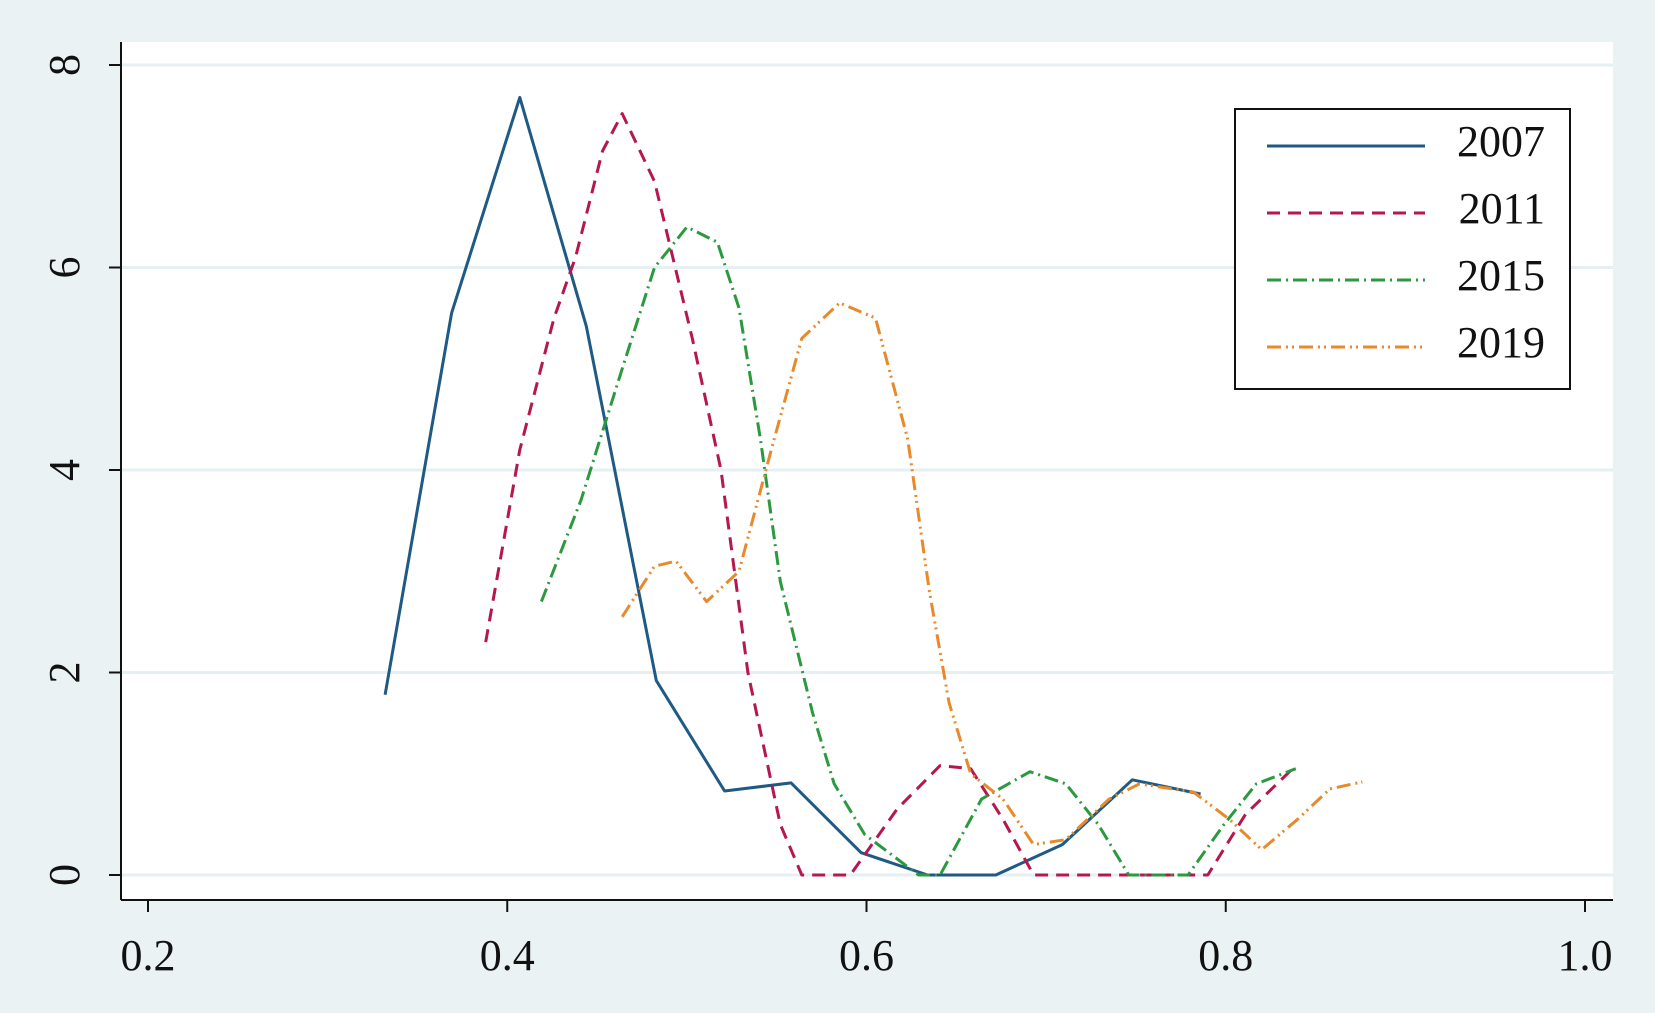 The height and width of the screenshot is (1013, 1655). Describe the element at coordinates (148, 955) in the screenshot. I see `x-tick-label: 0.2` at that location.